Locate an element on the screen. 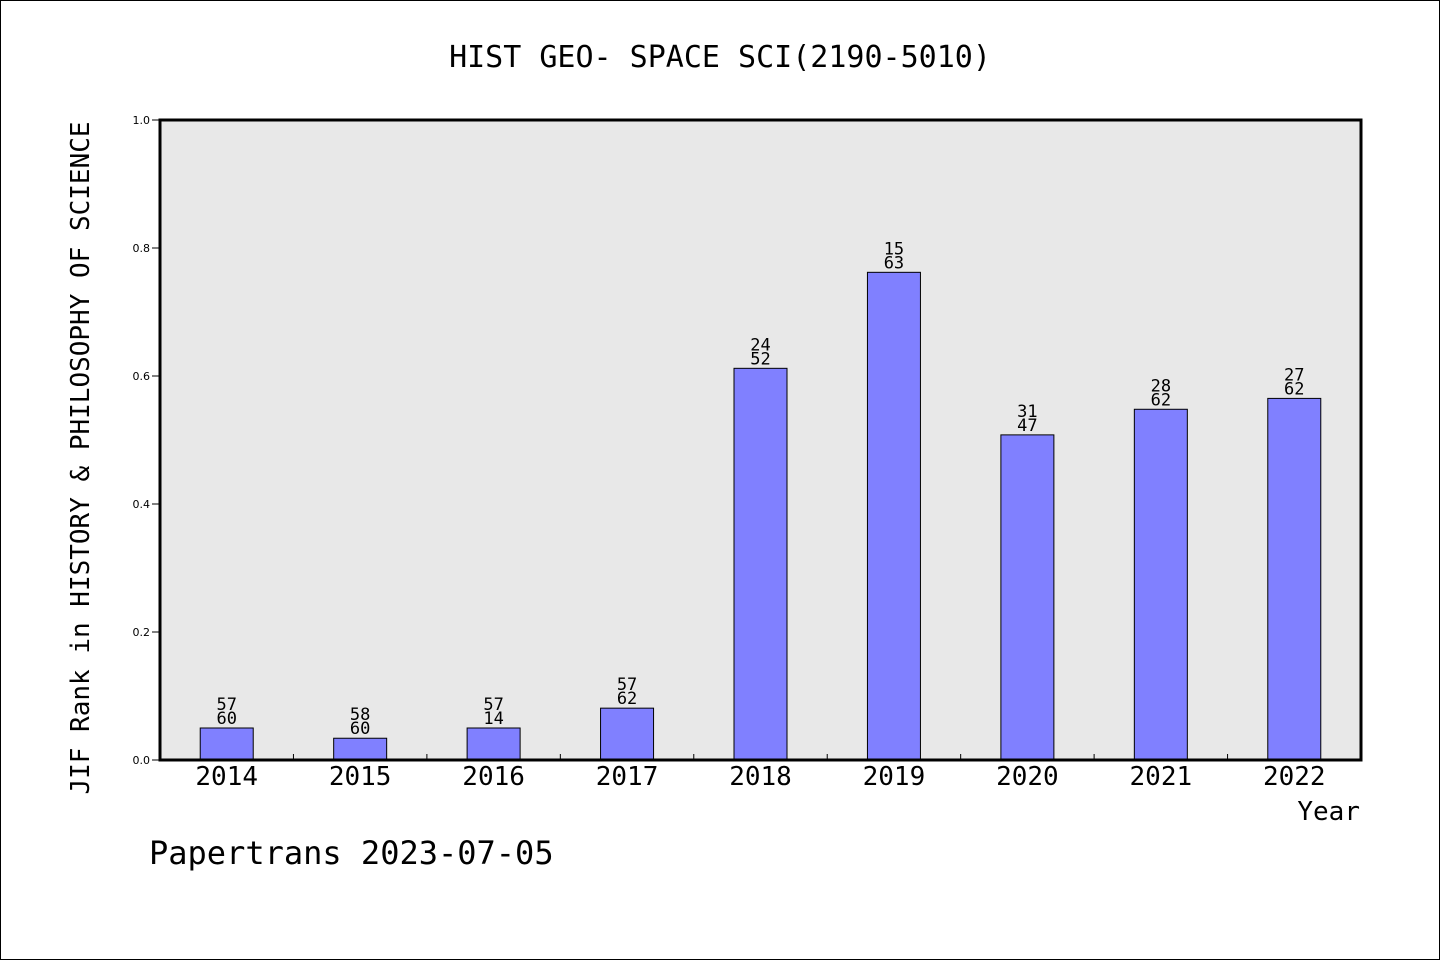  bar-label-bottom-2016: 14 is located at coordinates (493, 719).